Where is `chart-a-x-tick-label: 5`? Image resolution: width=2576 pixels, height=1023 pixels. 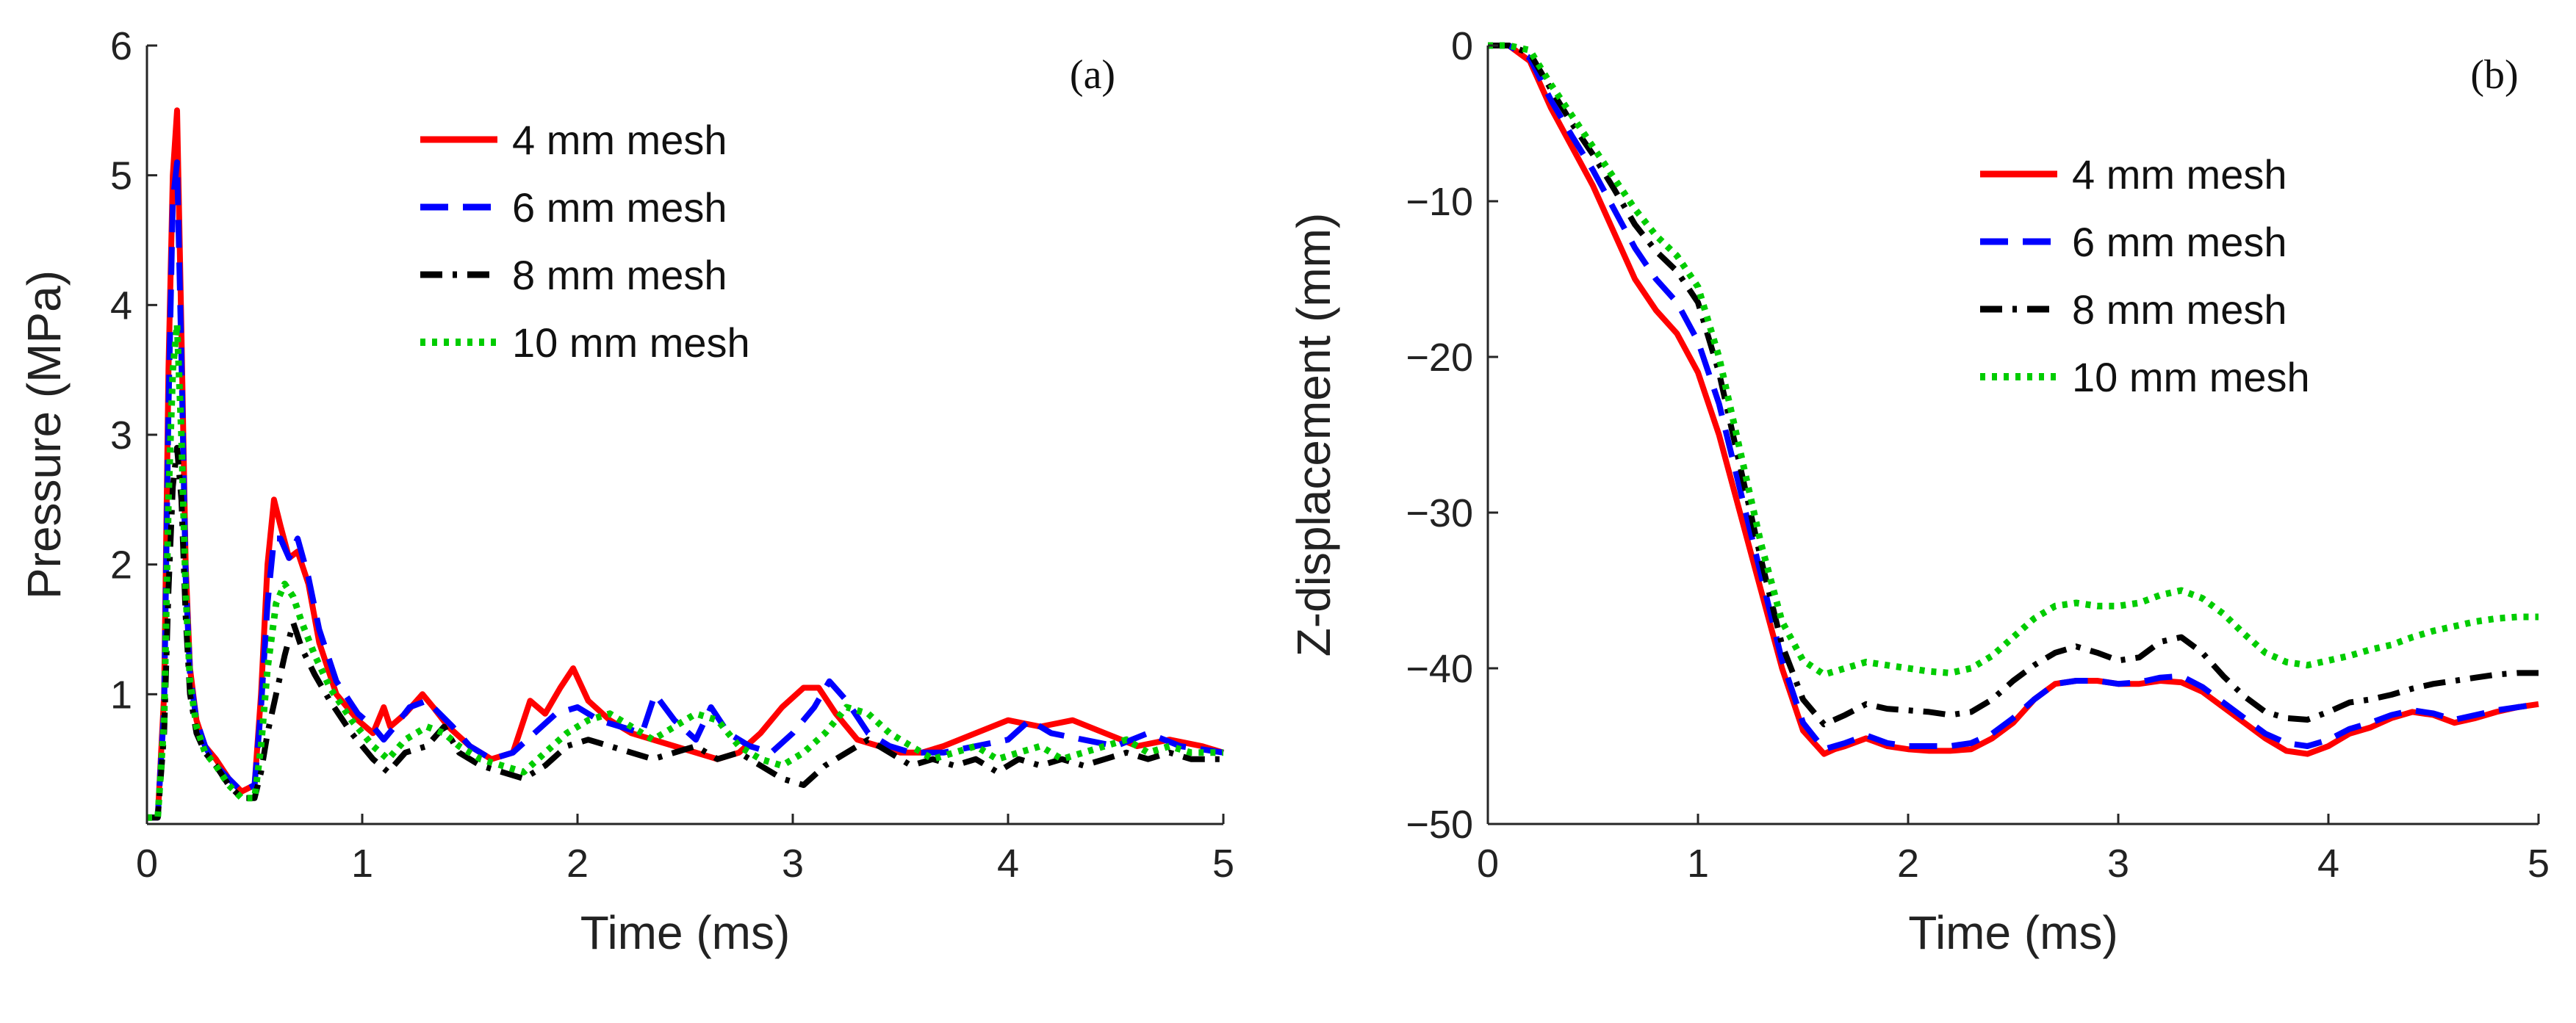 chart-a-x-tick-label: 5 is located at coordinates (1223, 864).